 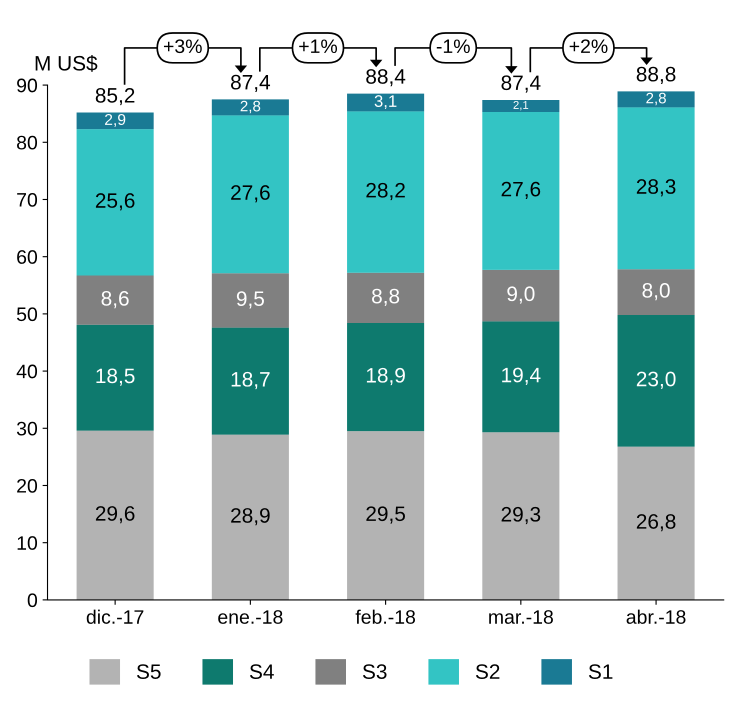 I want to click on y-axis-title: M US$, so click(x=67, y=63).